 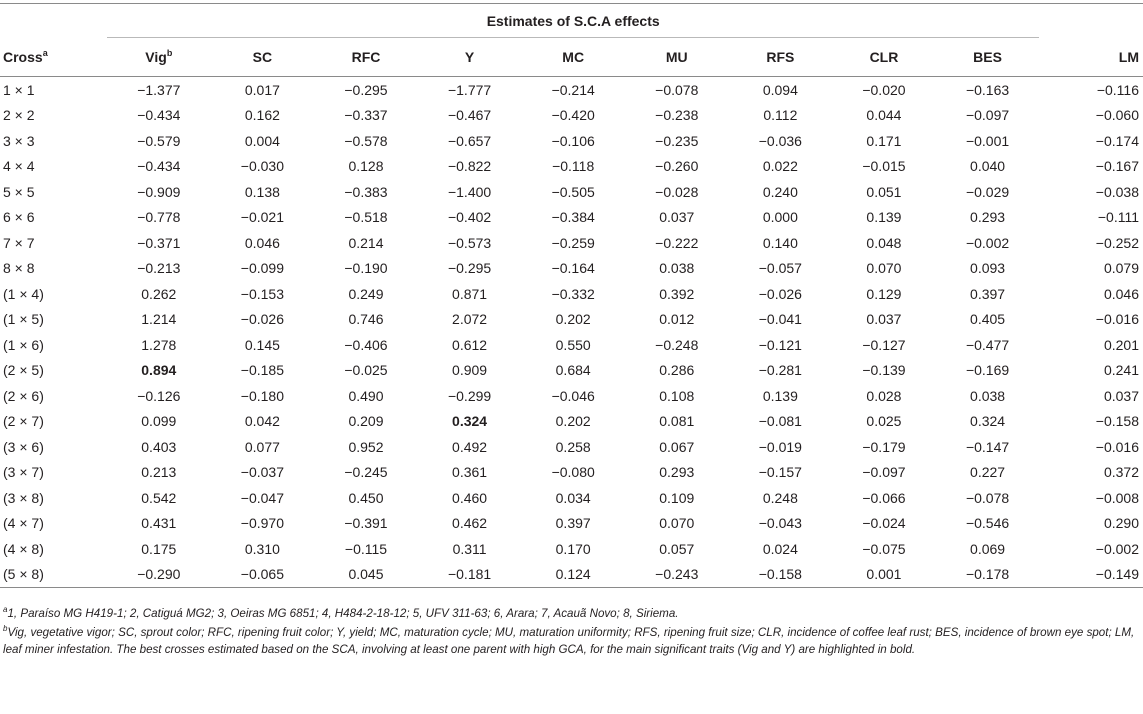 I want to click on sca-value-cell: −0.115, so click(x=366, y=548).